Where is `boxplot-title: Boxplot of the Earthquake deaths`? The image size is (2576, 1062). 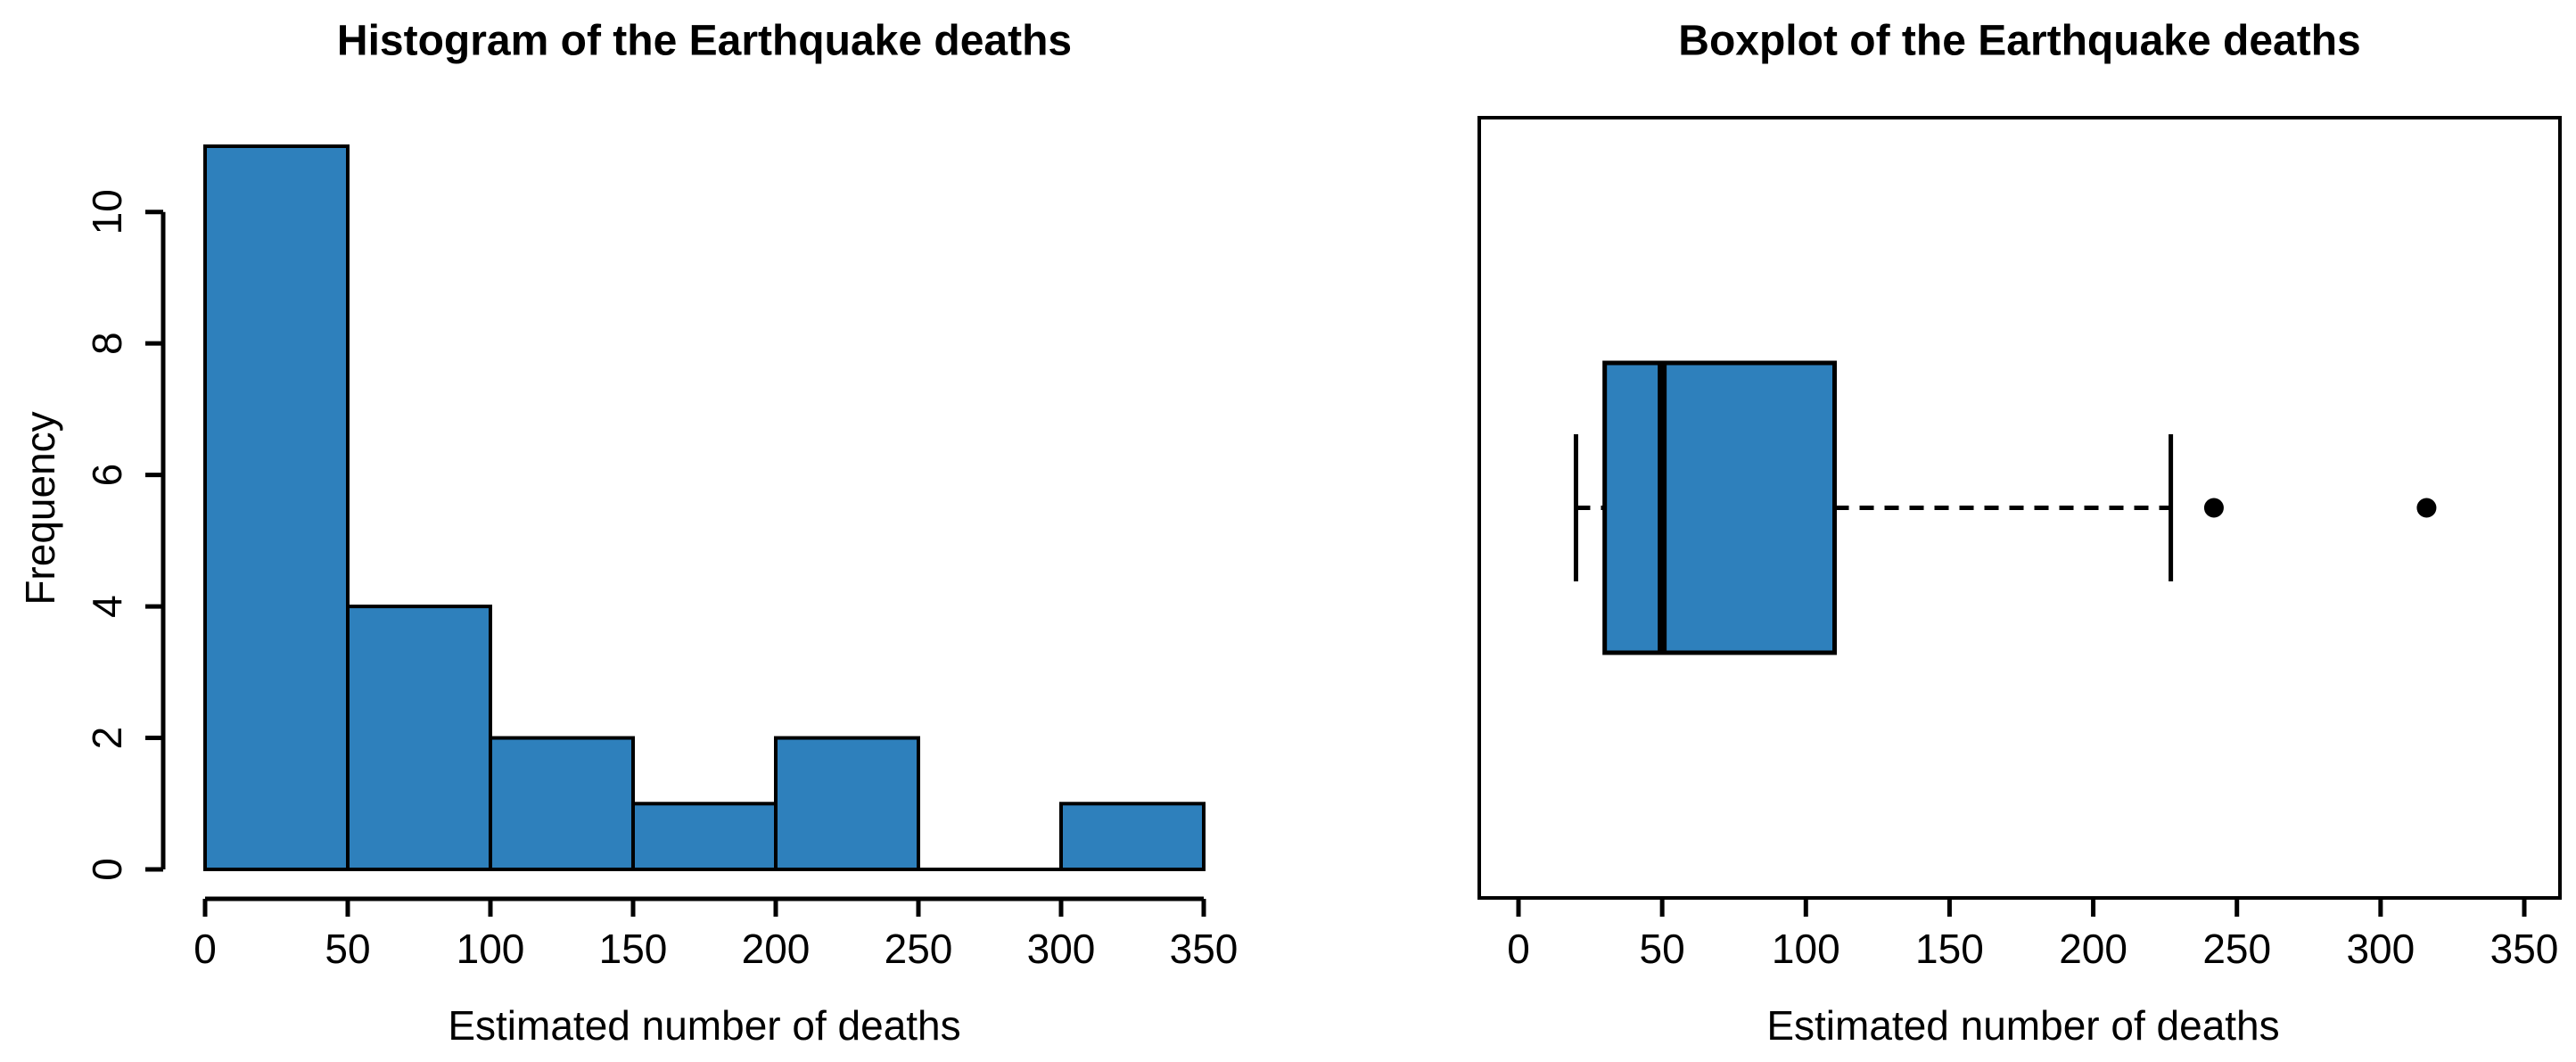
boxplot-title: Boxplot of the Earthquake deaths is located at coordinates (2019, 42).